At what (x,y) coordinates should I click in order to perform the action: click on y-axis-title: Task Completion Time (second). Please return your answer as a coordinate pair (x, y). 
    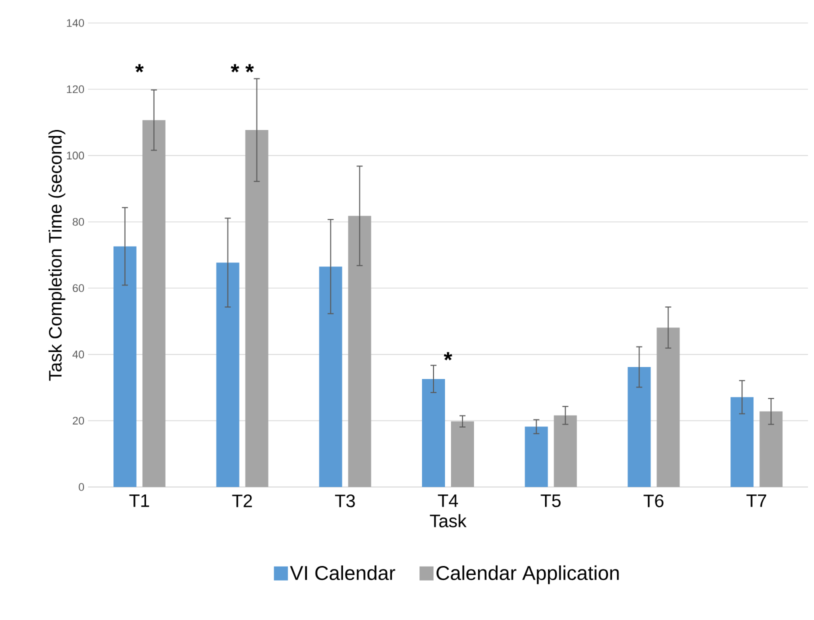
    Looking at the image, I should click on (57, 255).